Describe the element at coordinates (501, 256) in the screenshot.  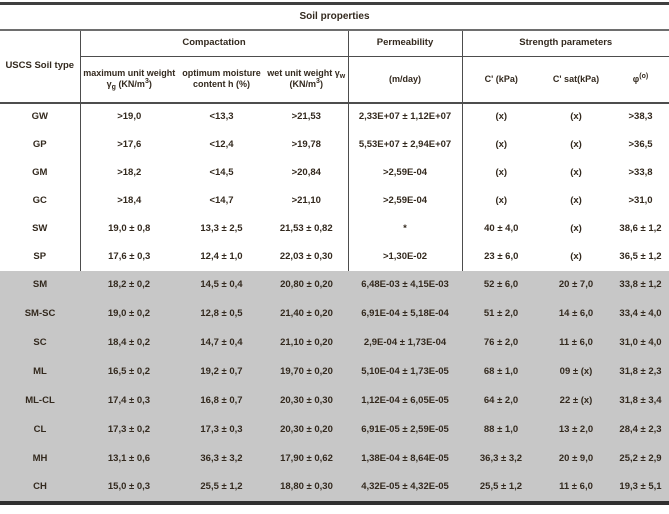
I see `cell-c: 23 ± 6,0` at that location.